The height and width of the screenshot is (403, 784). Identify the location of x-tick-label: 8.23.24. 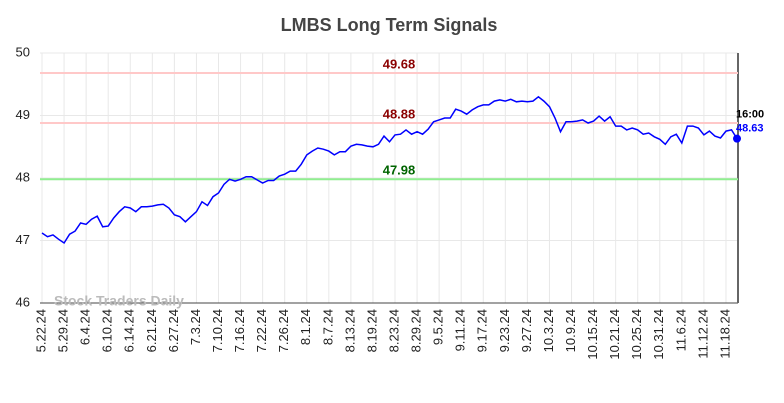
(393, 330).